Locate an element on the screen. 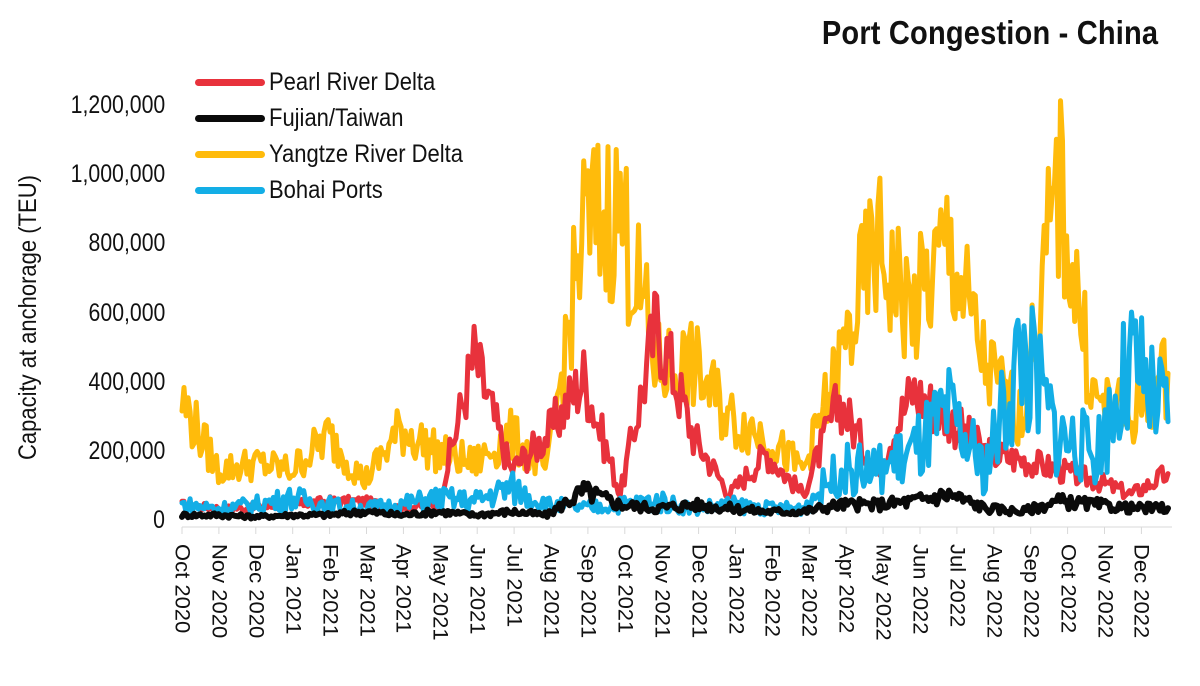 Image resolution: width=1200 pixels, height=686 pixels. chart-title: Port Congestion - China is located at coordinates (989, 32).